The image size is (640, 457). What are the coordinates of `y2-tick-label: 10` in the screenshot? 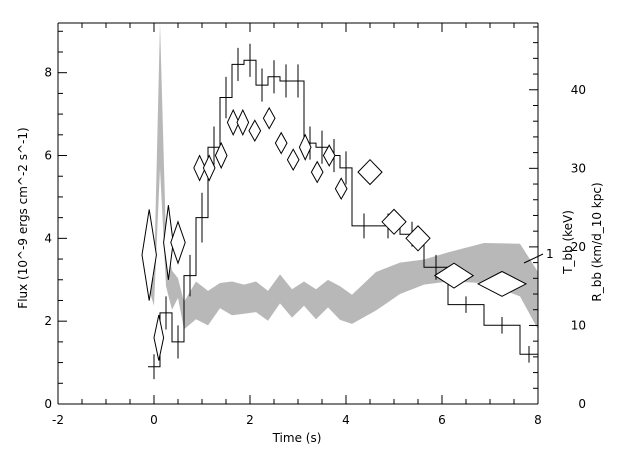 It's located at (578, 325).